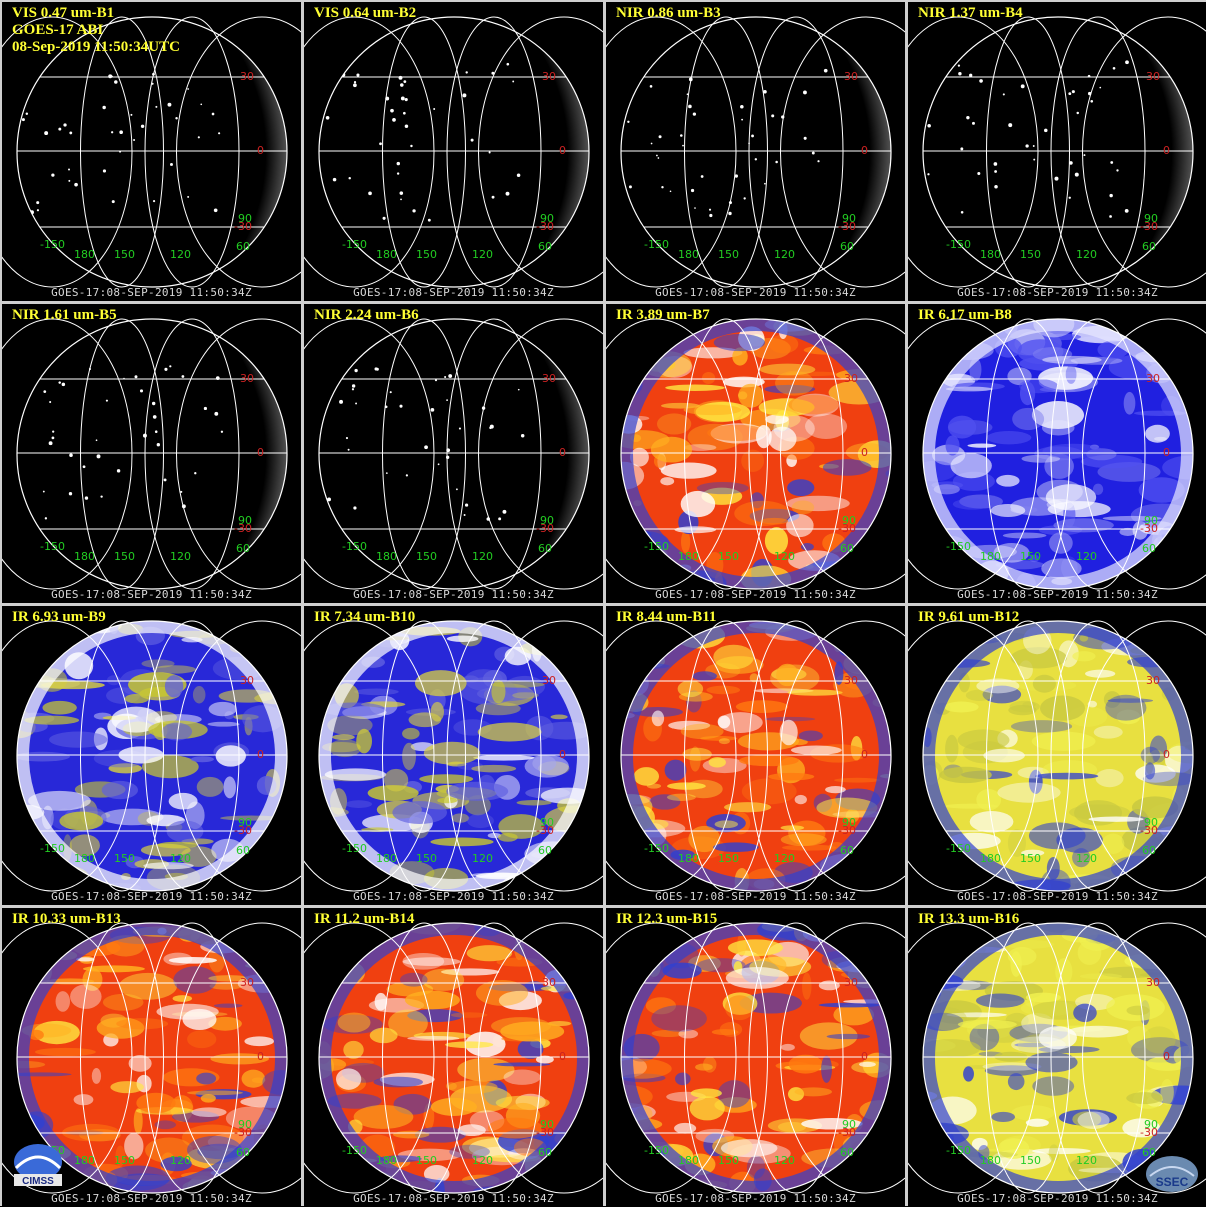  I want to click on band-title: NIR 1.37 um-B4, so click(970, 13).